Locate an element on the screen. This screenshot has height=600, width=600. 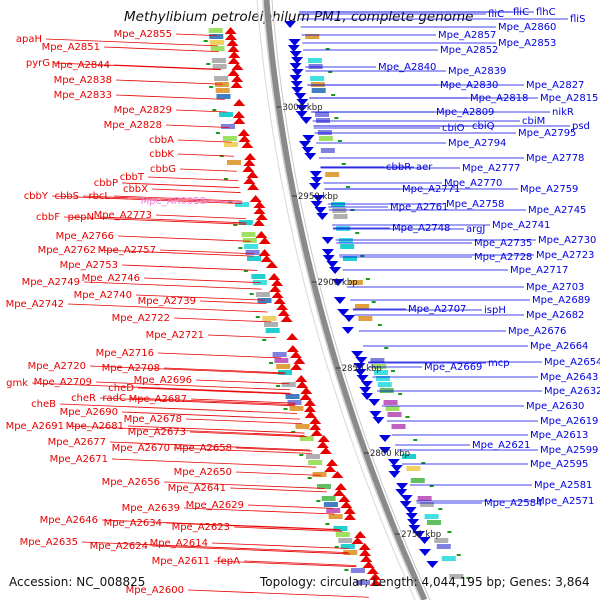
right-gene-label: Mpe_A2682 is located at coordinates (555, 315).